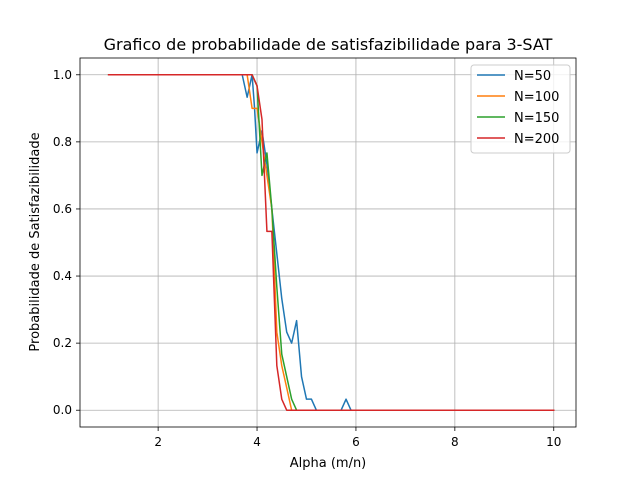 This screenshot has height=480, width=640. Describe the element at coordinates (62, 142) in the screenshot. I see `y-tick-label: 0.8` at that location.